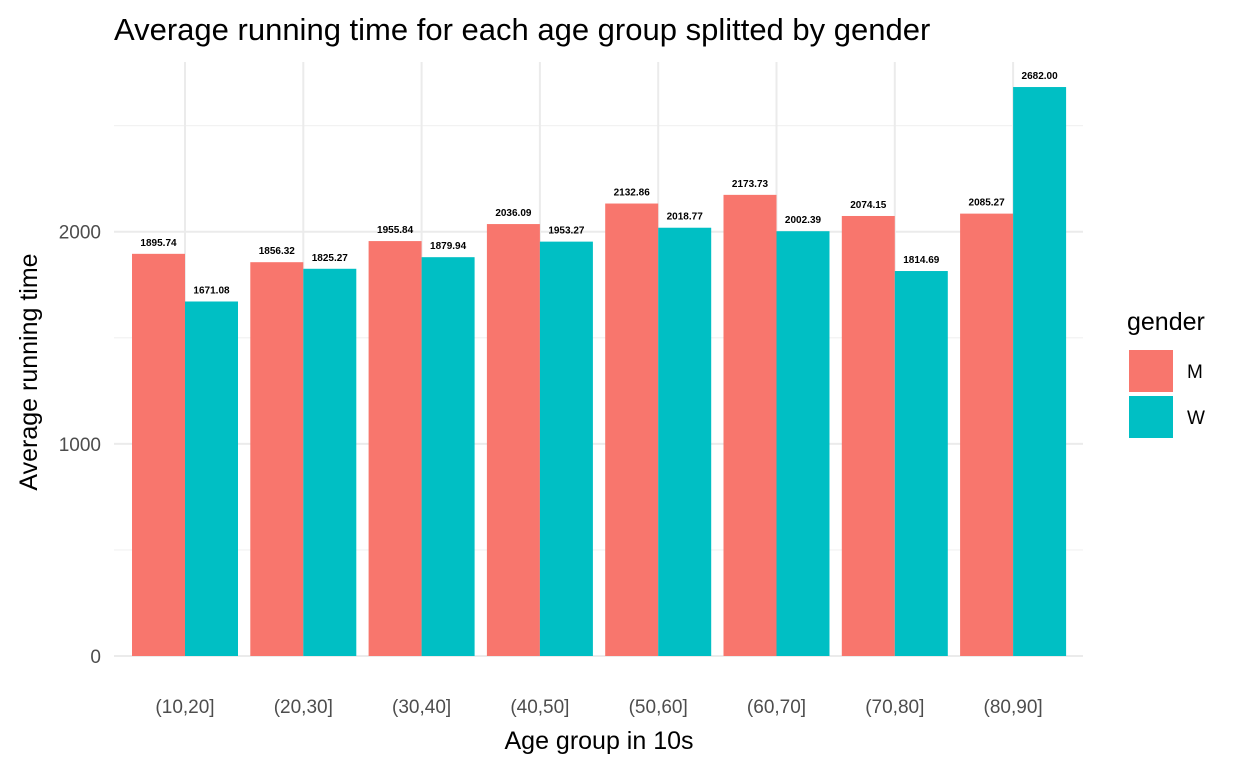 Image resolution: width=1248 pixels, height=768 pixels. I want to click on x-tick-label: (40,50], so click(539, 707).